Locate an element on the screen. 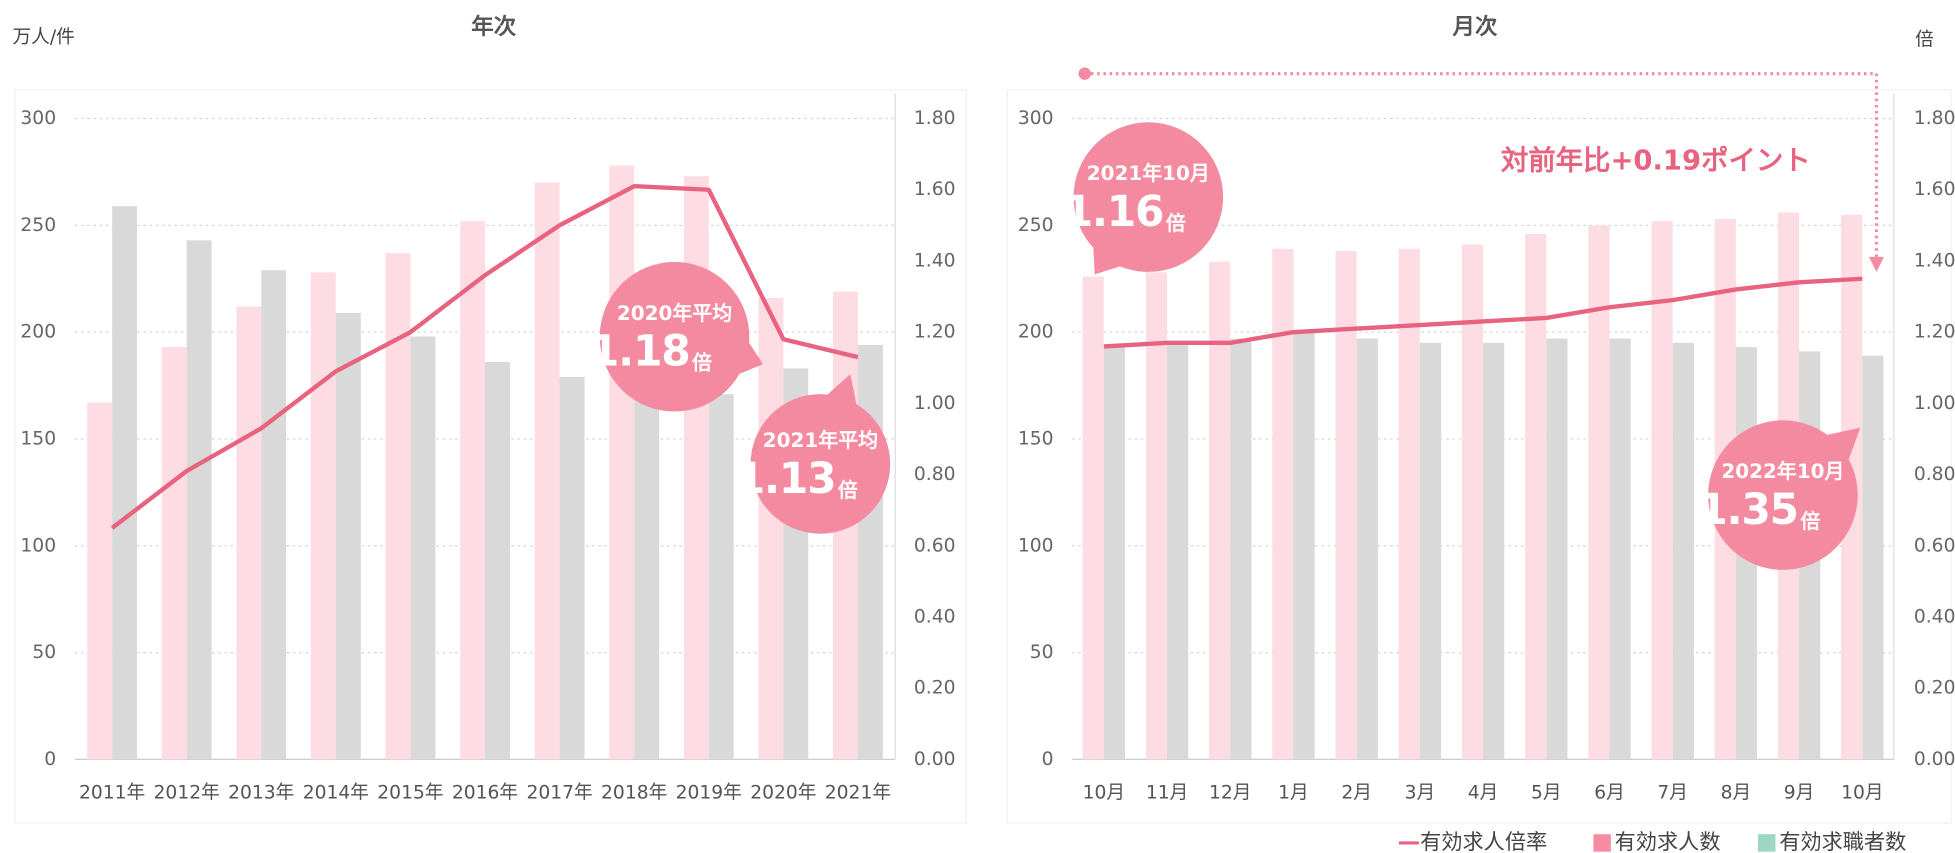 The image size is (1955, 853). bubble-title: 2022年10月 is located at coordinates (1782, 471).